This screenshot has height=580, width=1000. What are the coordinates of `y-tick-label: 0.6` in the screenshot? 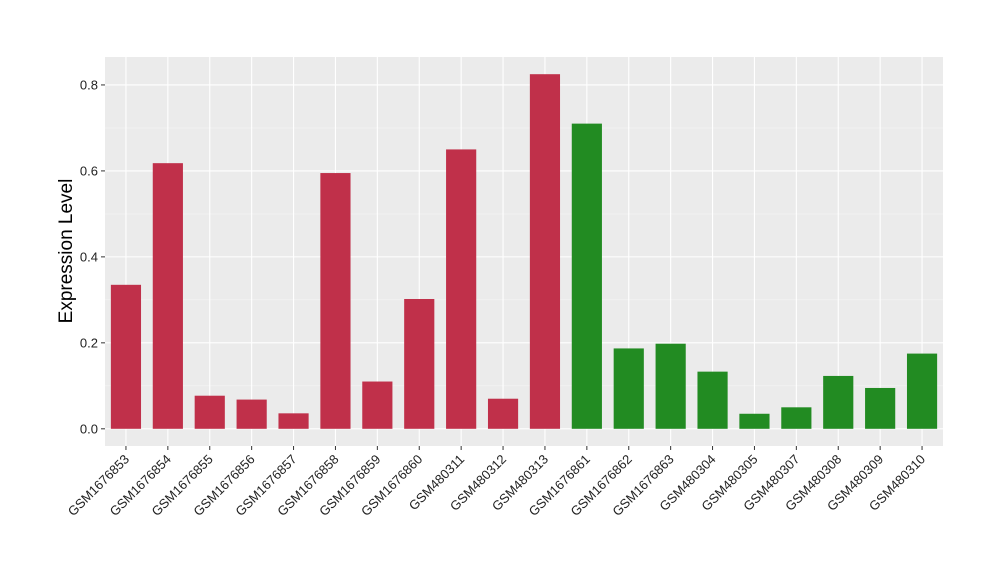 It's located at (89, 170).